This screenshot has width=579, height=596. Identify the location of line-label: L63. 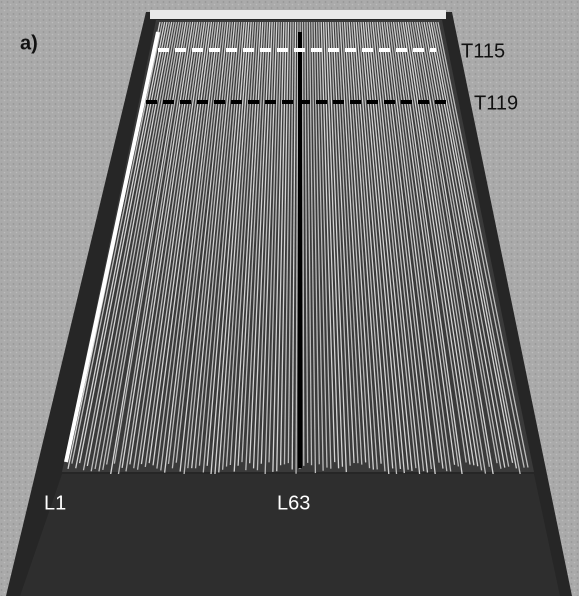
(293, 503).